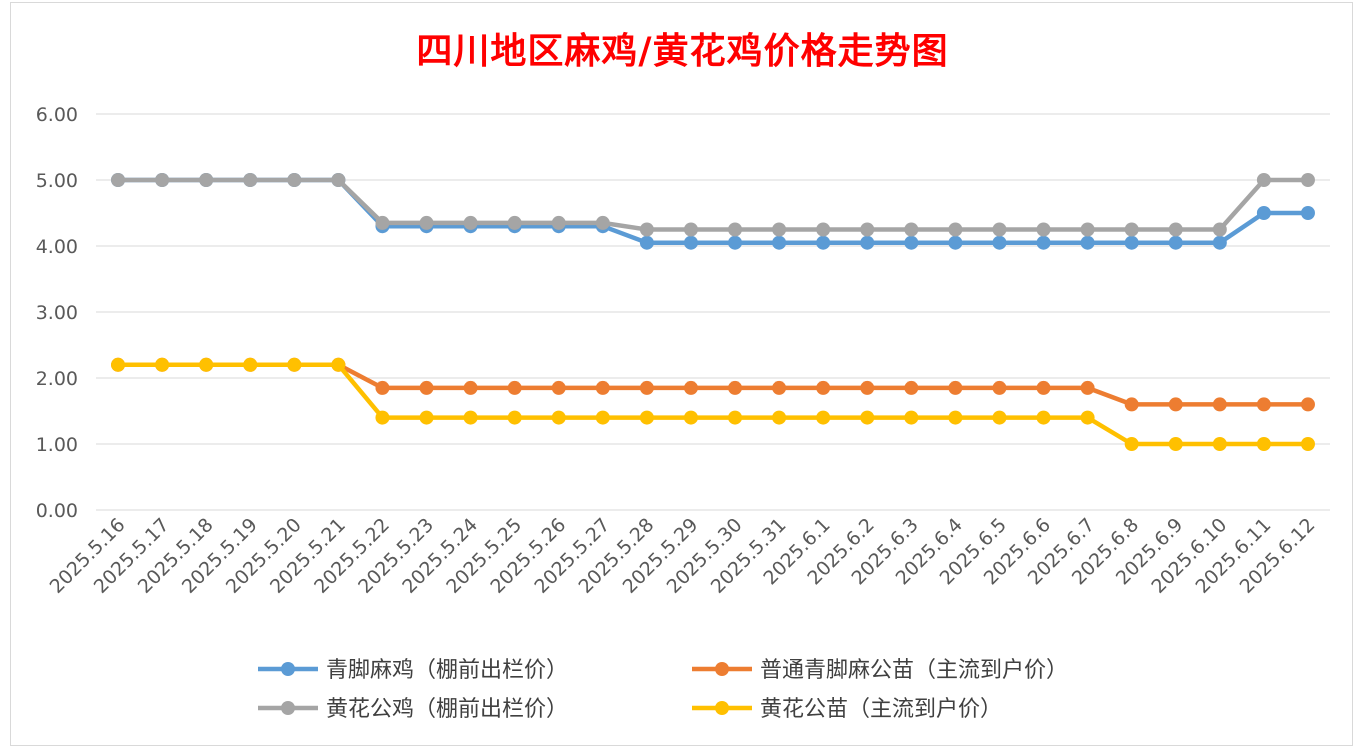 The width and height of the screenshot is (1365, 755). I want to click on legend-label: 普通青脚麻公苗（主流到户价）, so click(914, 670).